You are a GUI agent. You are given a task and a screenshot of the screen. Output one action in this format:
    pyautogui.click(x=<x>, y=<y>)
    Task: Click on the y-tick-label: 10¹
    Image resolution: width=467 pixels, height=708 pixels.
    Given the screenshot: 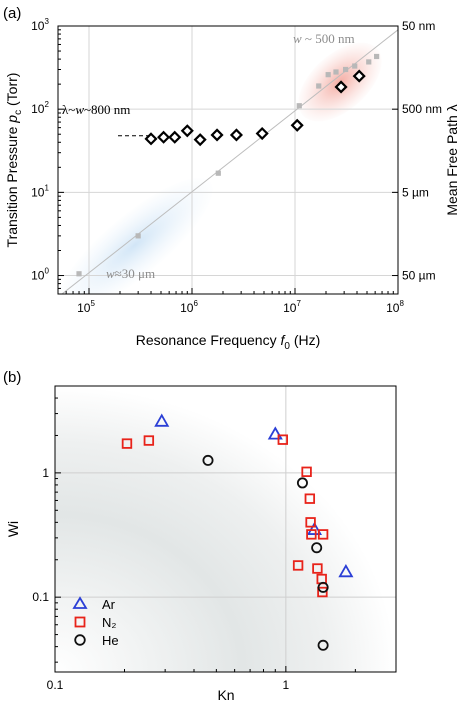 What is the action you would take?
    pyautogui.click(x=40, y=191)
    